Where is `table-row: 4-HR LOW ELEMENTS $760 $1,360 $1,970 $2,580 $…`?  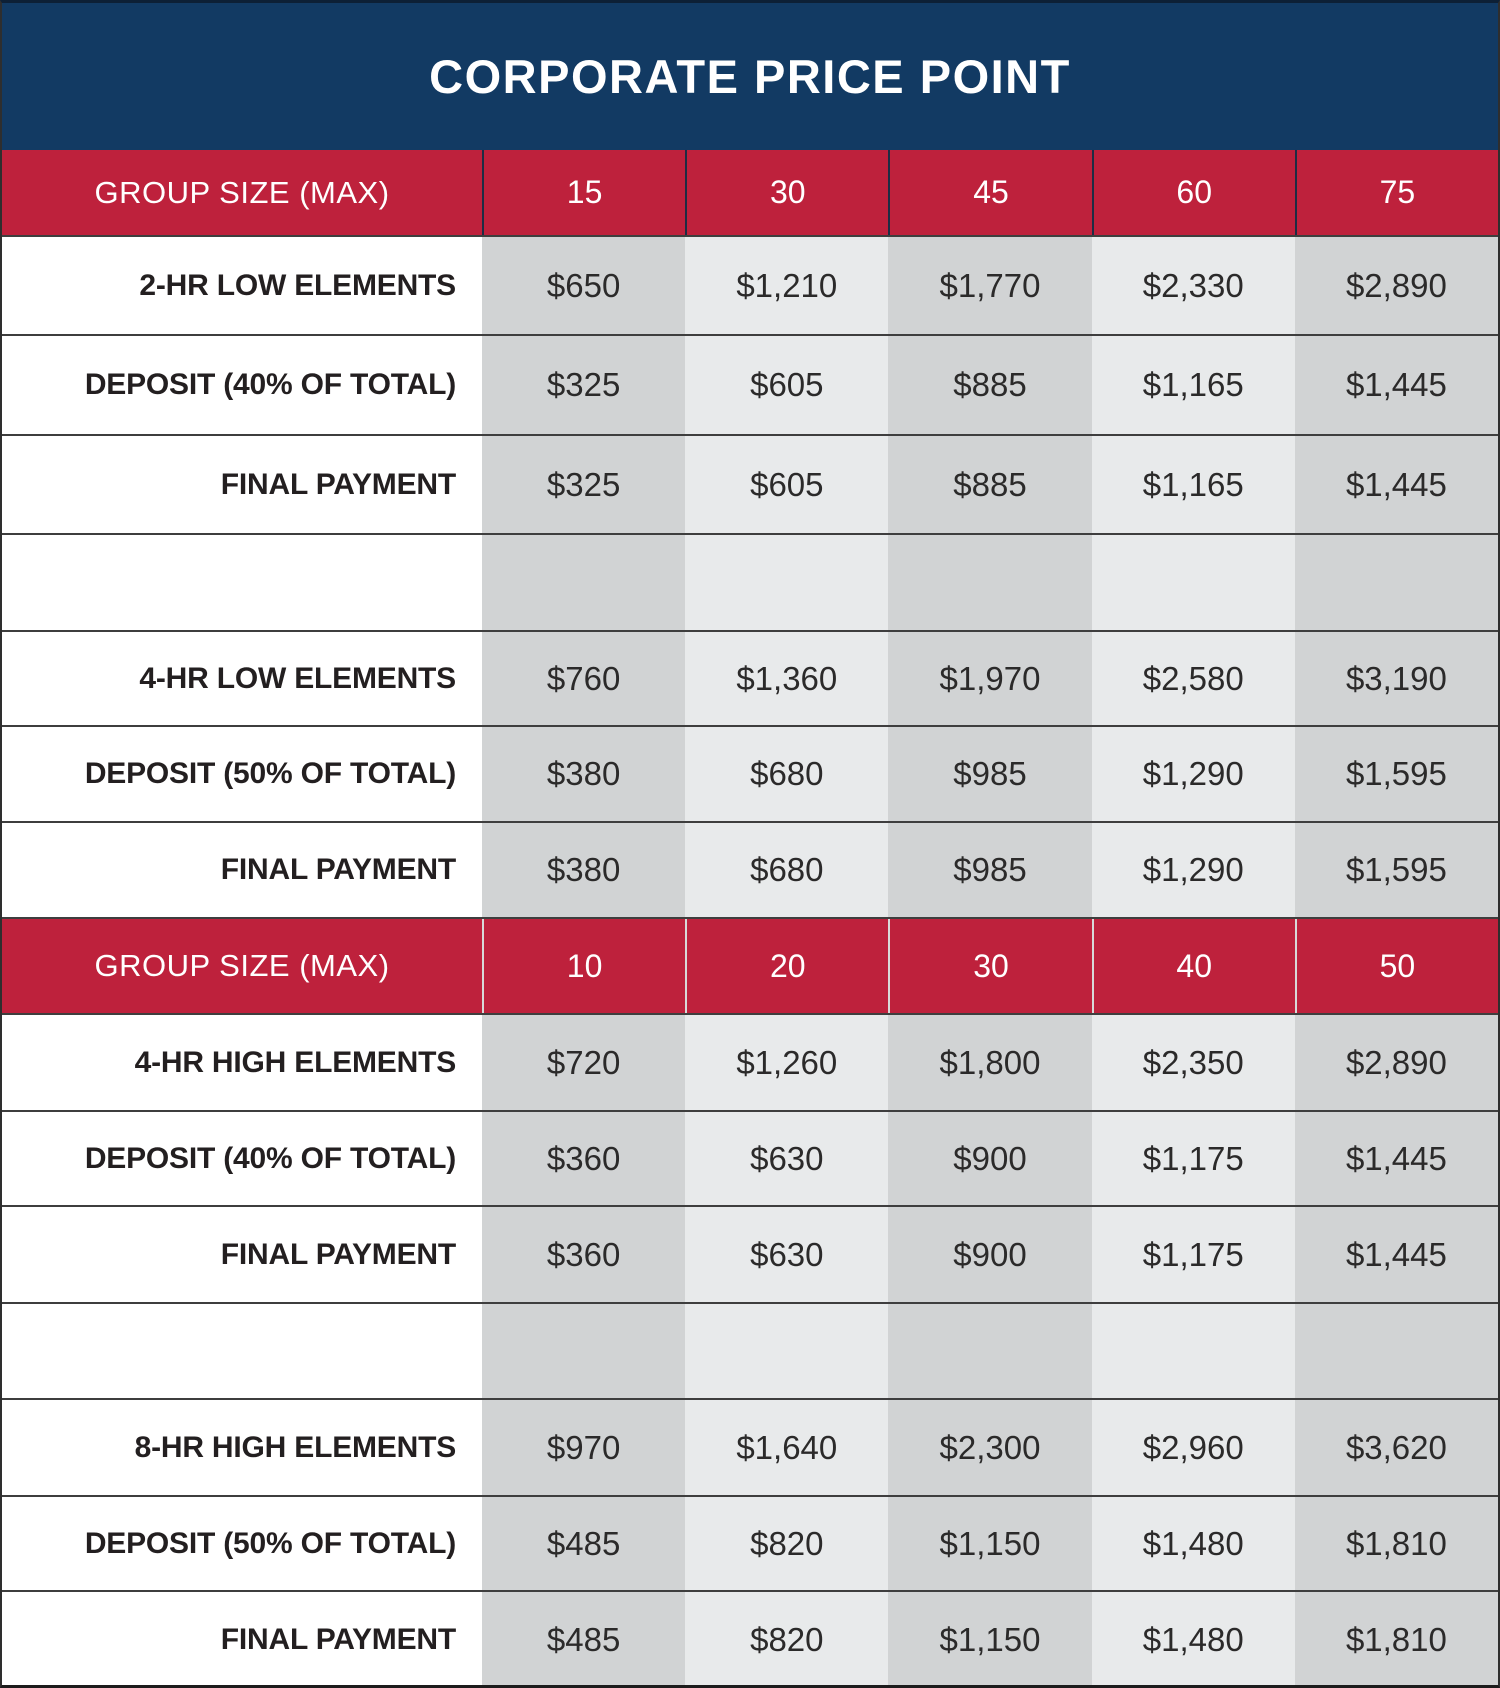 table-row: 4-HR LOW ELEMENTS $760 $1,360 $1,970 $2,580 $… is located at coordinates (750, 677).